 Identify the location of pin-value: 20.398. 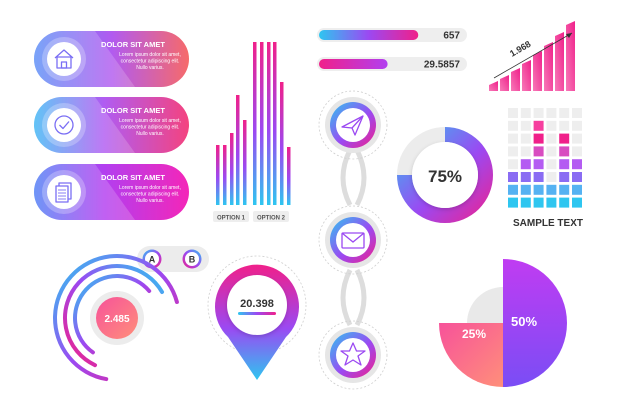
(257, 304).